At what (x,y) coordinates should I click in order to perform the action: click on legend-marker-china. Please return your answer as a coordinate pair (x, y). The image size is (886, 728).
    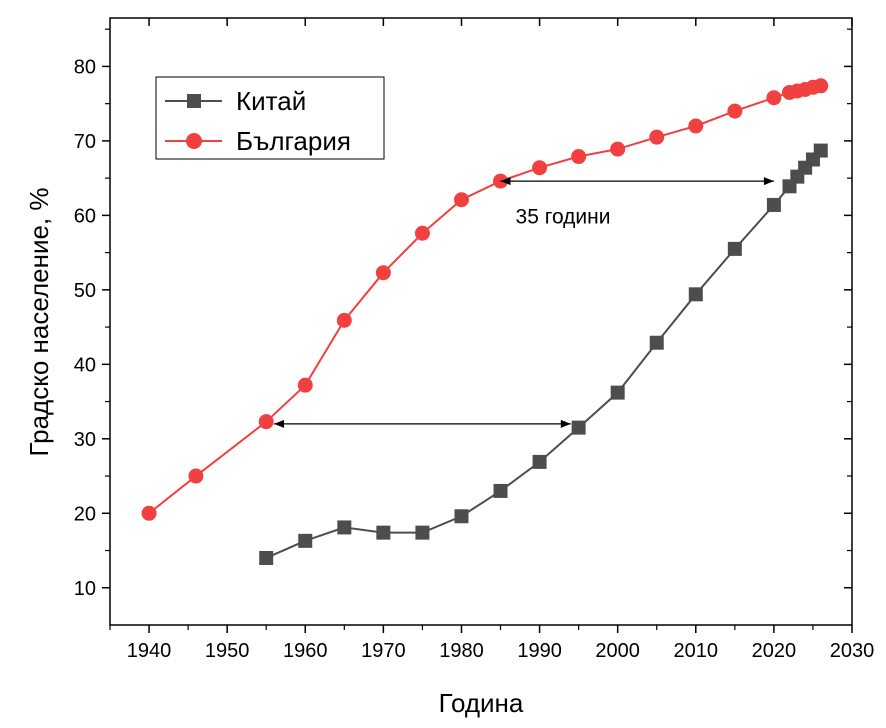
    Looking at the image, I should click on (194, 101).